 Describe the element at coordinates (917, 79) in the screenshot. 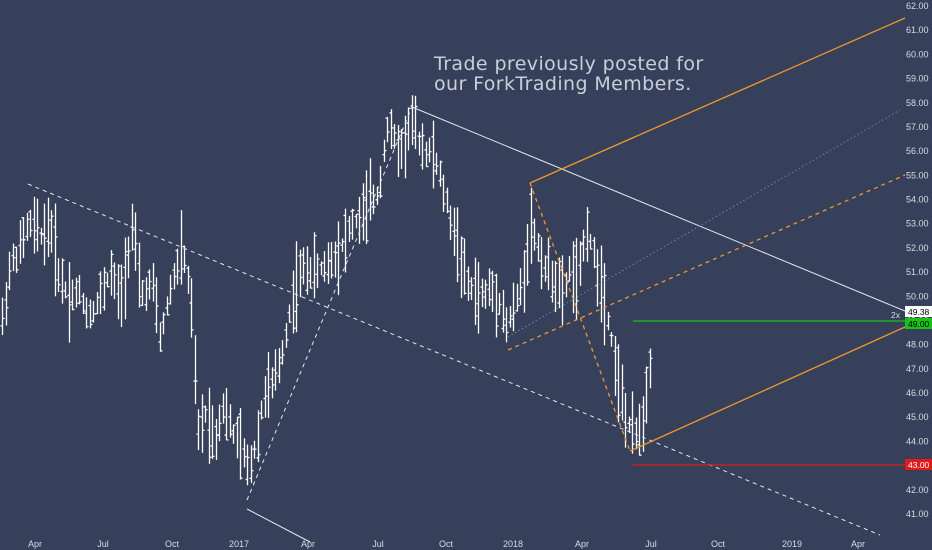

I see `y-tick-label: 59.00` at that location.